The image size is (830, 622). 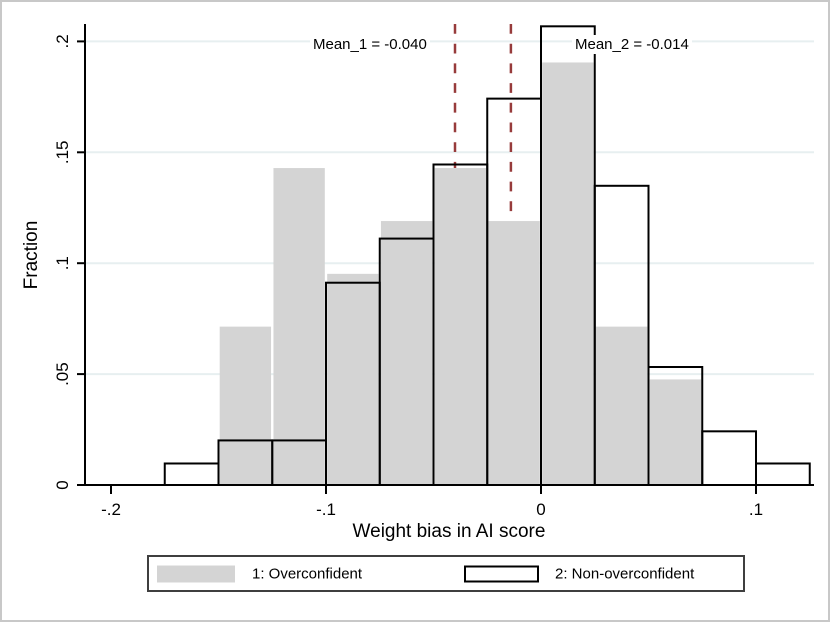 What do you see at coordinates (62, 484) in the screenshot?
I see `y-tick-label: 0` at bounding box center [62, 484].